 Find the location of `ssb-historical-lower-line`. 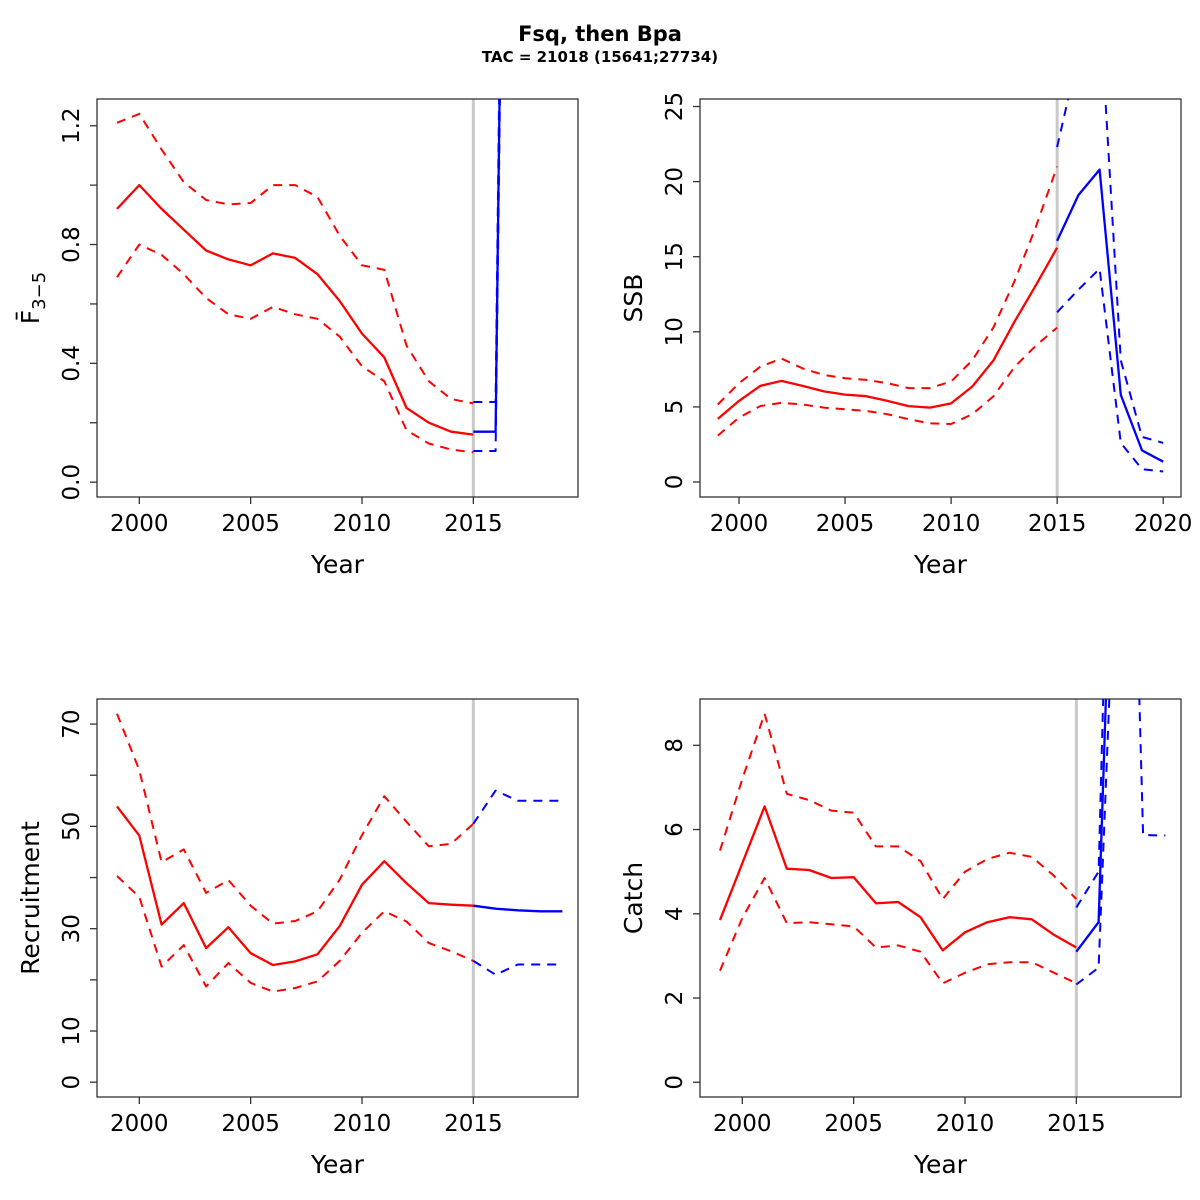

ssb-historical-lower-line is located at coordinates (887, 381).